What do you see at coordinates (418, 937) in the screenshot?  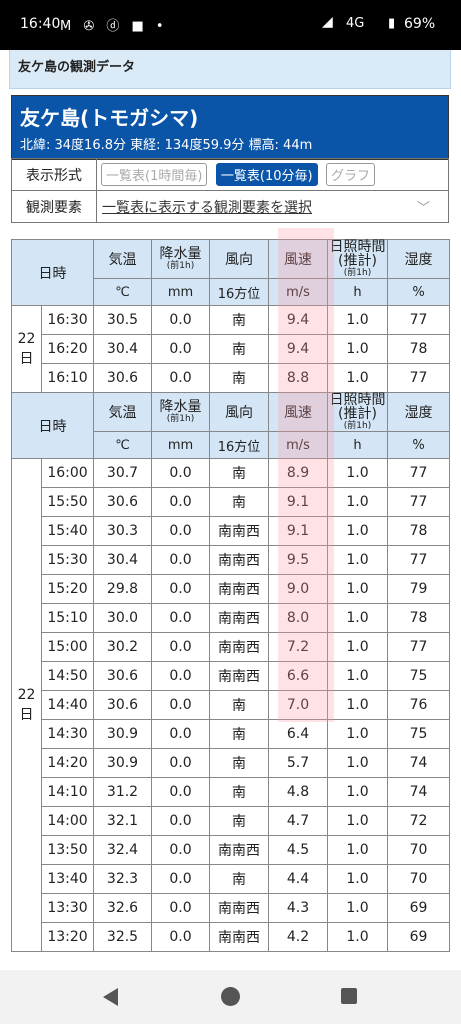 I see `humidity-cell: 69` at bounding box center [418, 937].